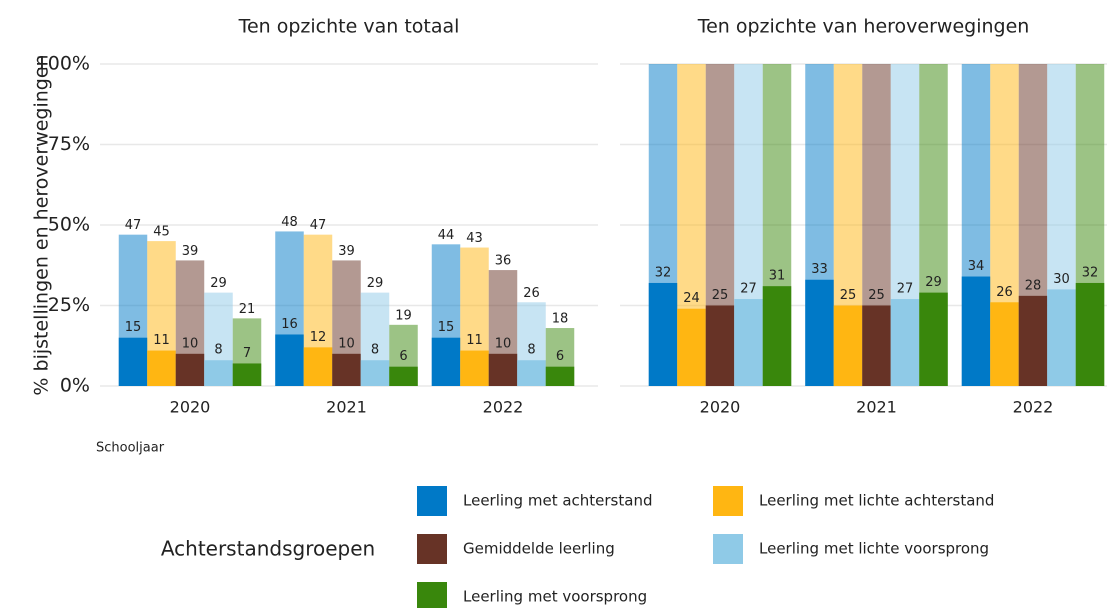 This screenshot has height=608, width=1115. Describe the element at coordinates (1061, 279) in the screenshot. I see `part-label: 30` at that location.